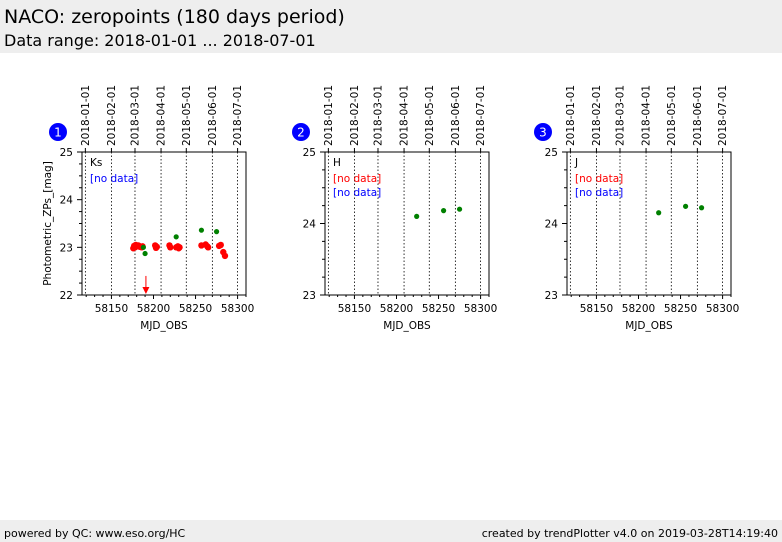  Describe the element at coordinates (66, 296) in the screenshot. I see `y-tick-label: 22` at that location.